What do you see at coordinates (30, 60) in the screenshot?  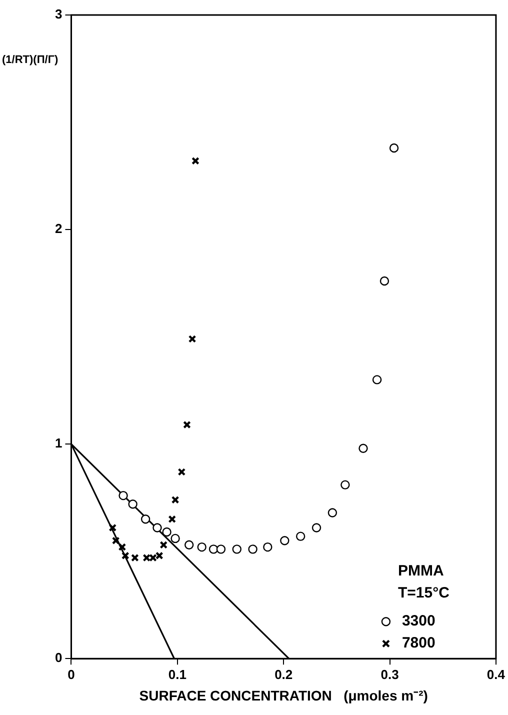 I see `y-axis-title: (1/RT)(Π/Γ)` at bounding box center [30, 60].